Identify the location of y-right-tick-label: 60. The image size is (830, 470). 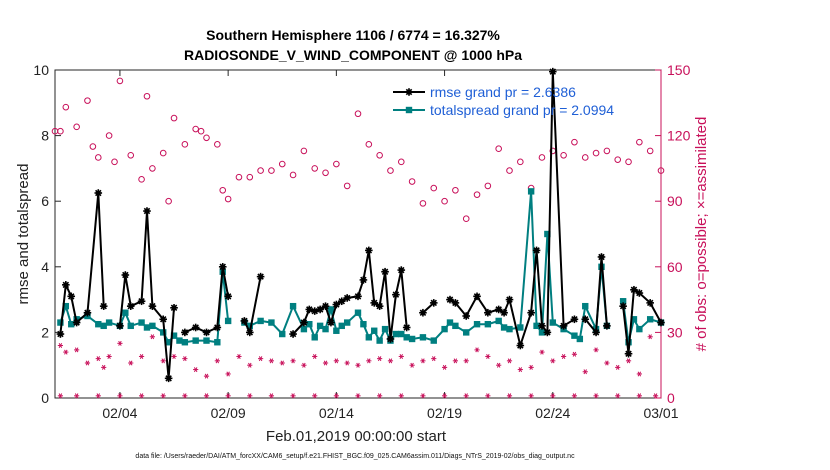
(675, 267).